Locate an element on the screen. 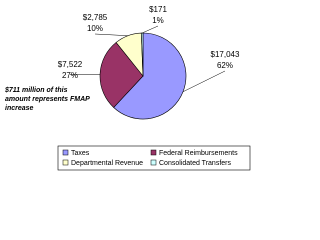 Image resolution: width=320 pixels, height=240 pixels. legend-label: Taxes is located at coordinates (80, 153).